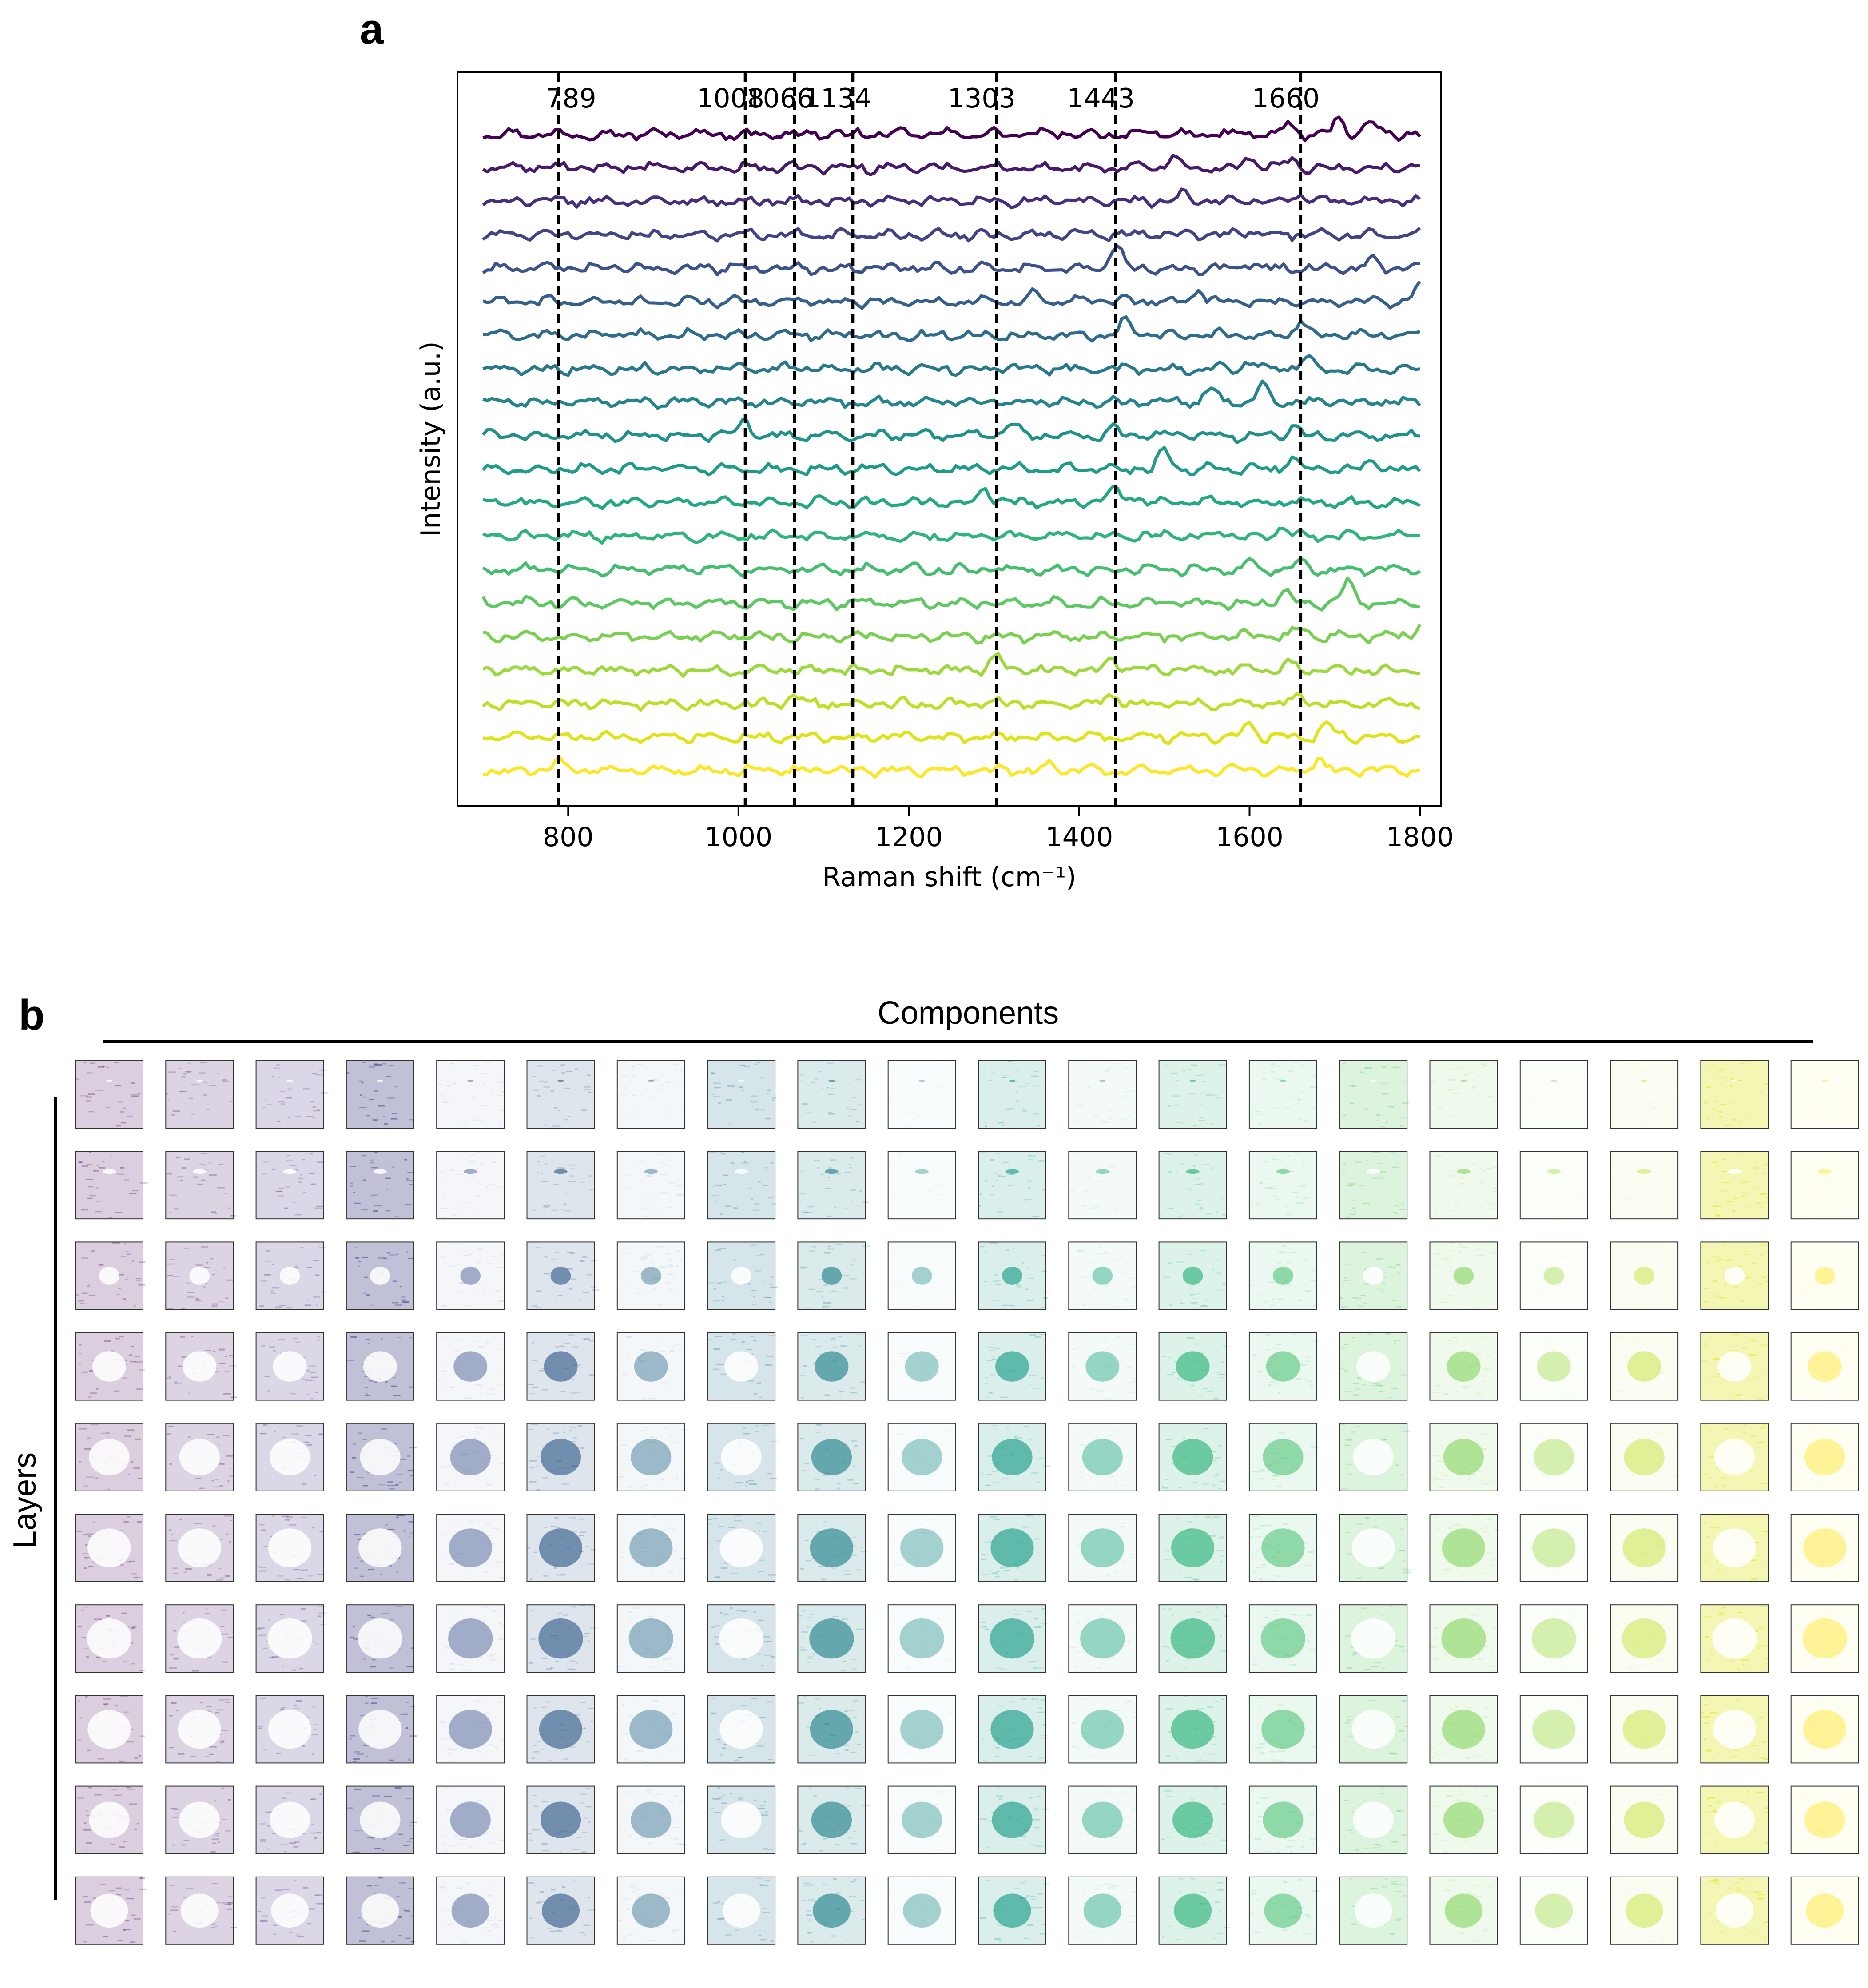 The image size is (1868, 1988). I want to click on x-tick-label: 1000, so click(739, 837).